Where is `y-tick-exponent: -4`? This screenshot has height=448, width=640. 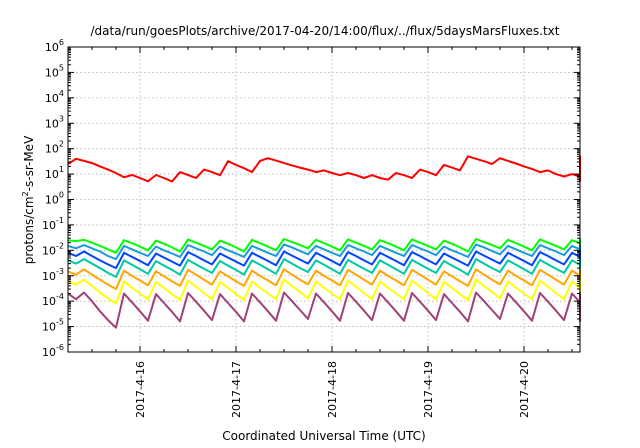
y-tick-exponent: -4 is located at coordinates (60, 296).